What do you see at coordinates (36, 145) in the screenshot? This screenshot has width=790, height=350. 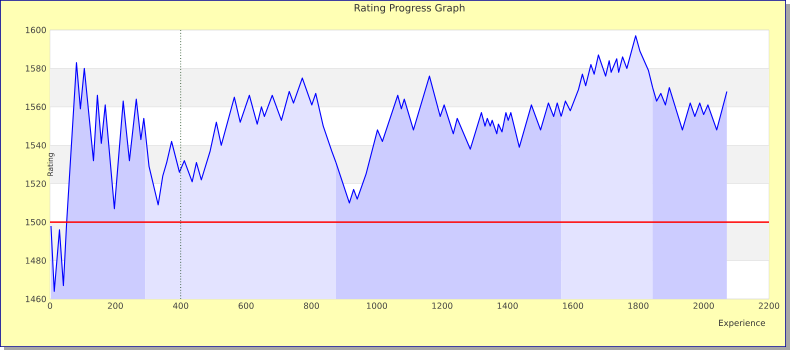 I see `y-tick-label: 1540` at bounding box center [36, 145].